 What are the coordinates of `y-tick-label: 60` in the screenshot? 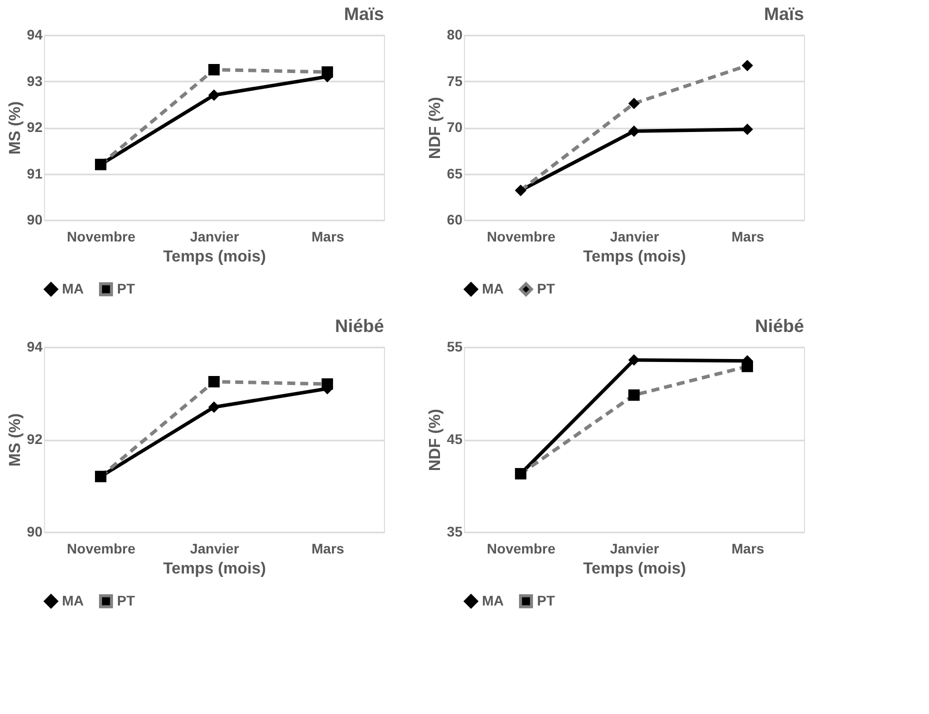 It's located at (454, 220).